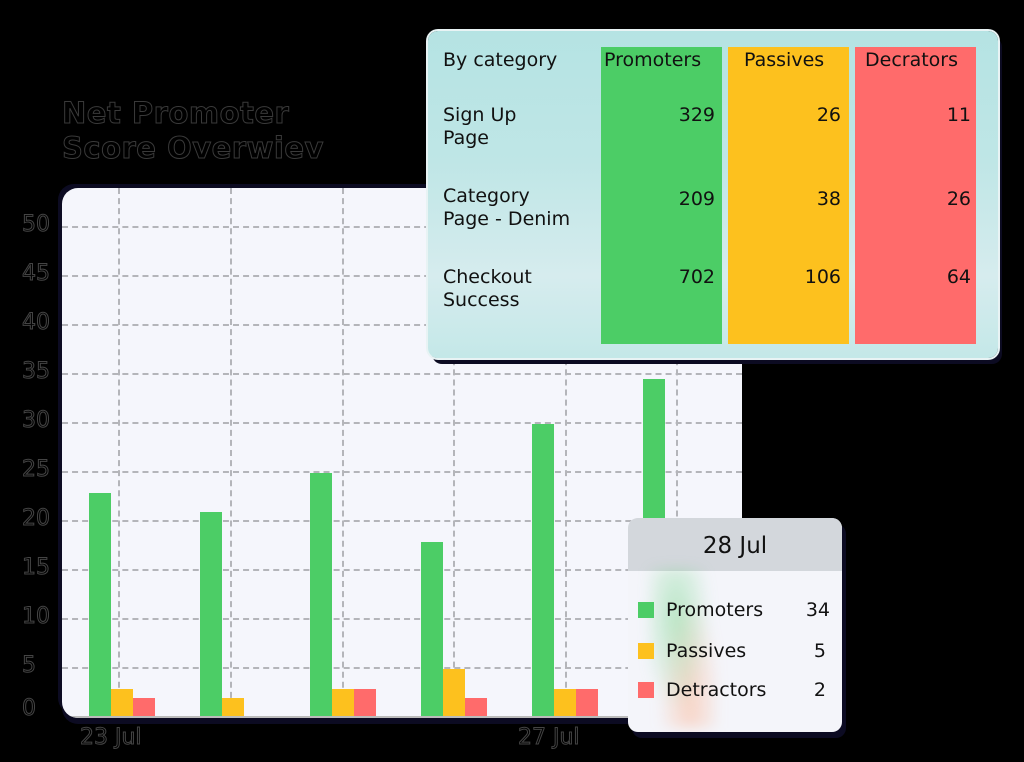  Describe the element at coordinates (36, 567) in the screenshot. I see `y-tick: 15` at that location.